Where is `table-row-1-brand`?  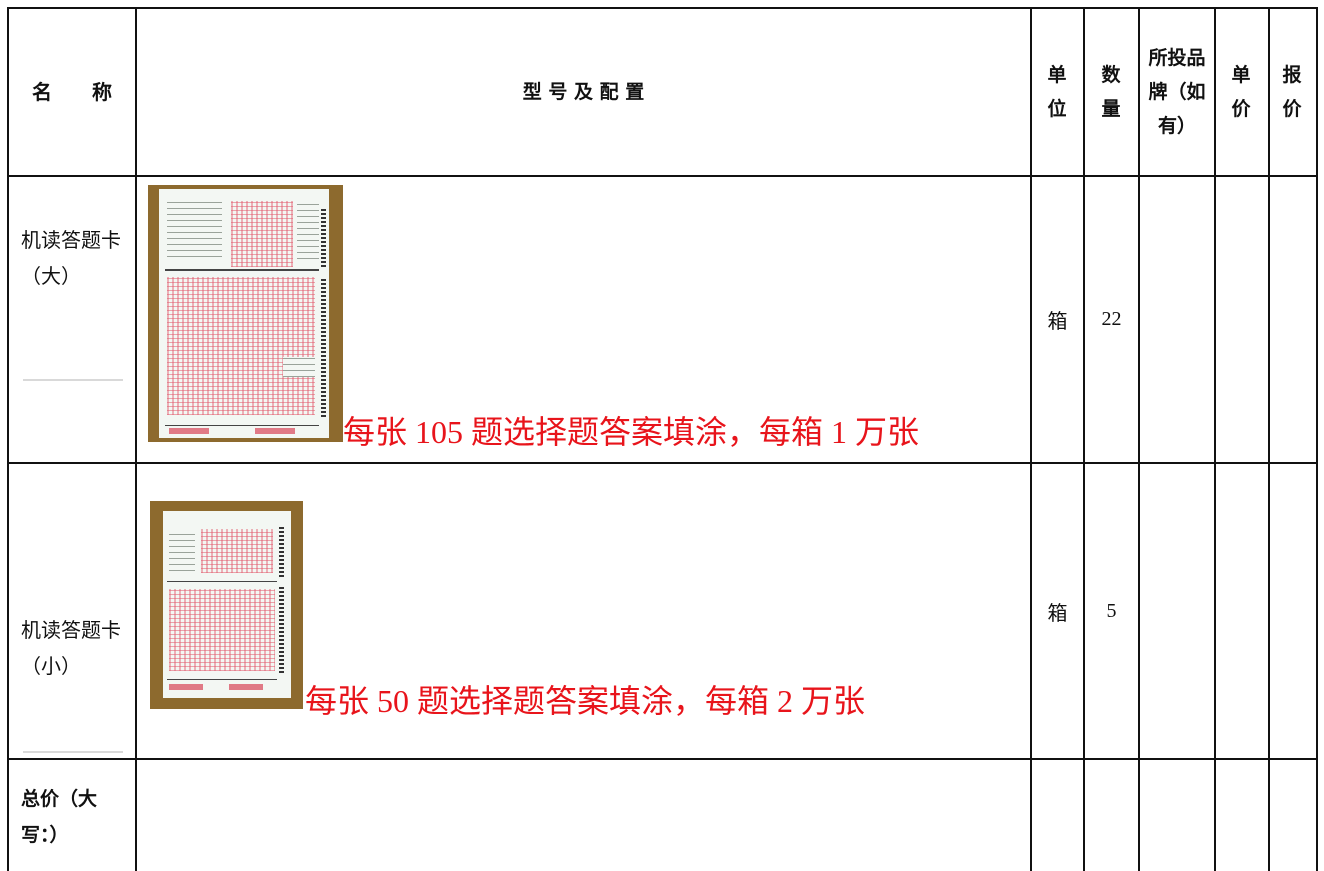
table-row-1-brand is located at coordinates (1177, 319).